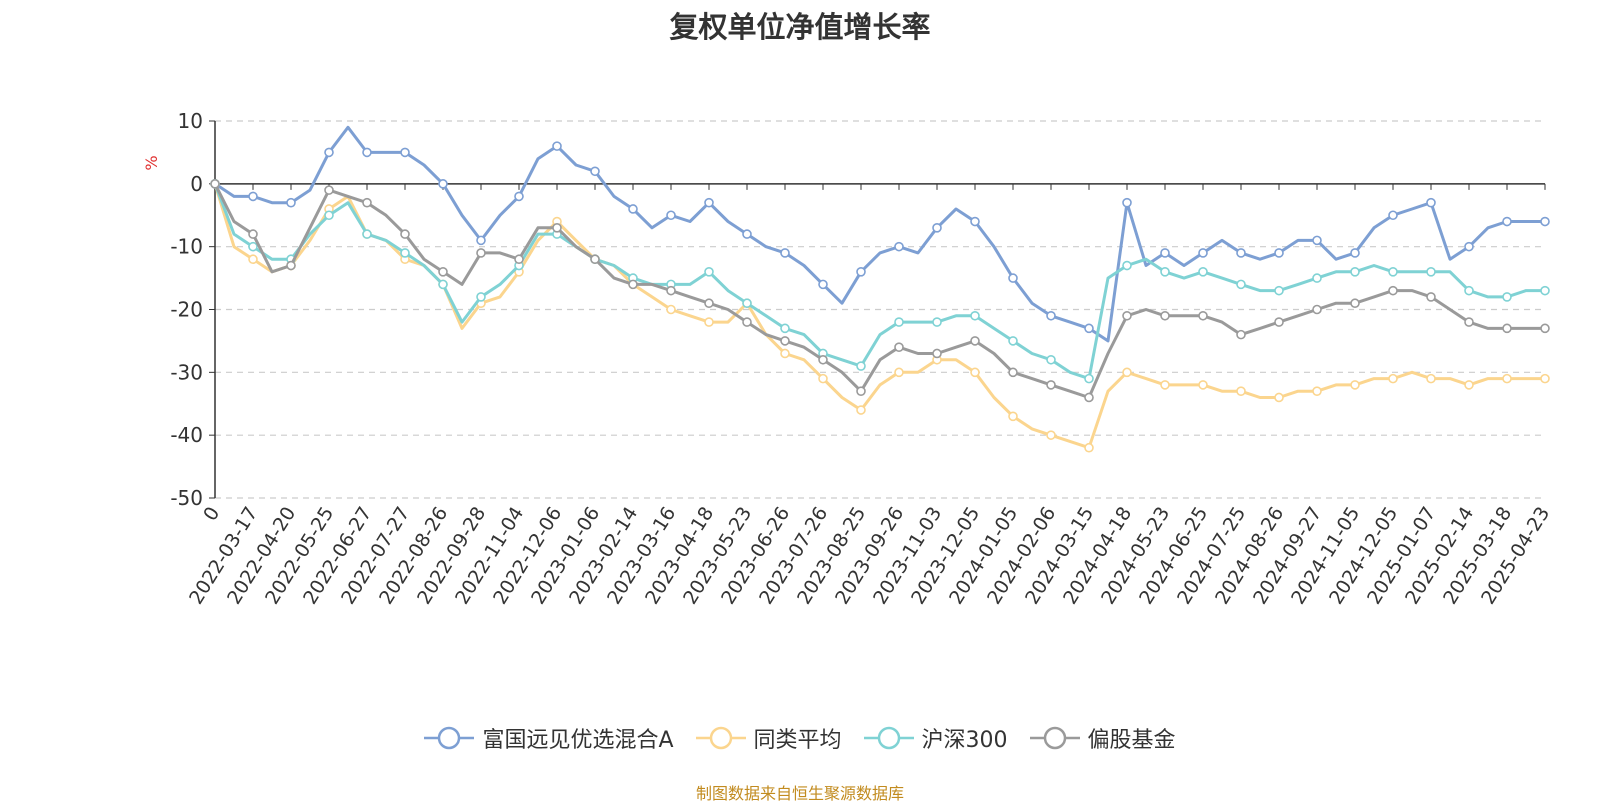 This screenshot has width=1600, height=804. I want to click on legend-item: 同类平均, so click(768, 738).